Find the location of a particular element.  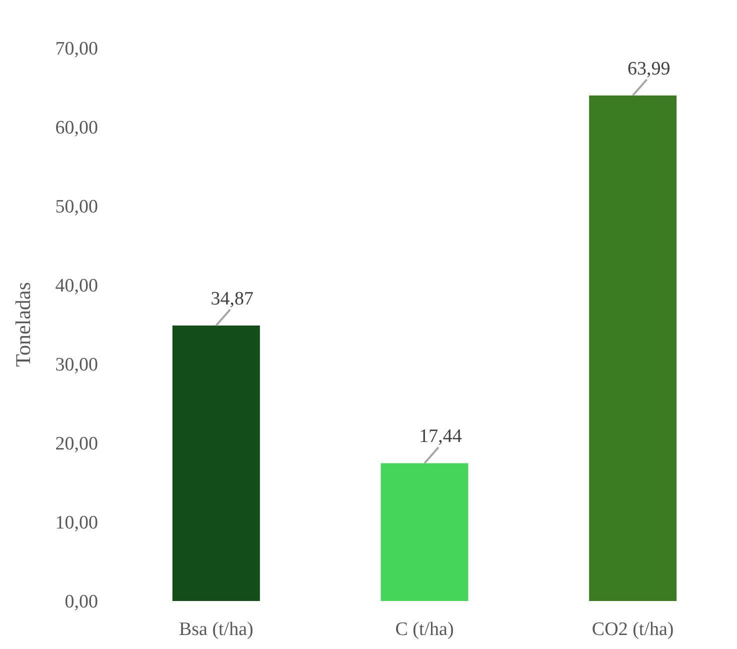

data-label: 63,99 is located at coordinates (648, 69).